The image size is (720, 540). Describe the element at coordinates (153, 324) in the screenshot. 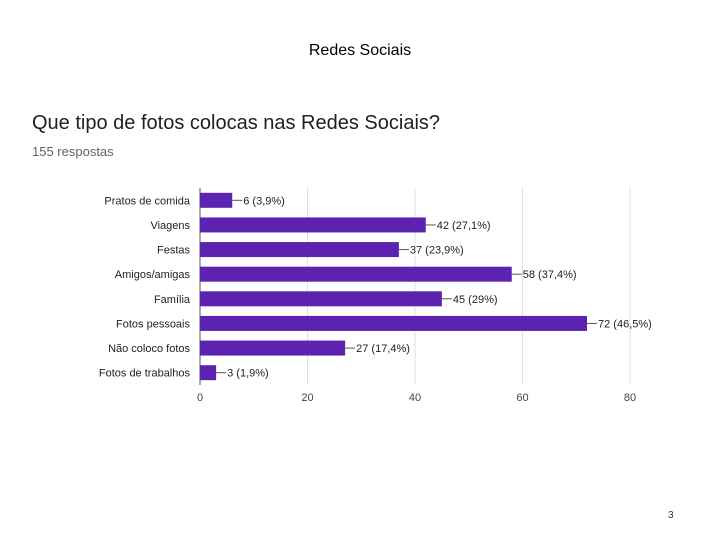

I see `category-label-5: Fotos pessoais` at that location.